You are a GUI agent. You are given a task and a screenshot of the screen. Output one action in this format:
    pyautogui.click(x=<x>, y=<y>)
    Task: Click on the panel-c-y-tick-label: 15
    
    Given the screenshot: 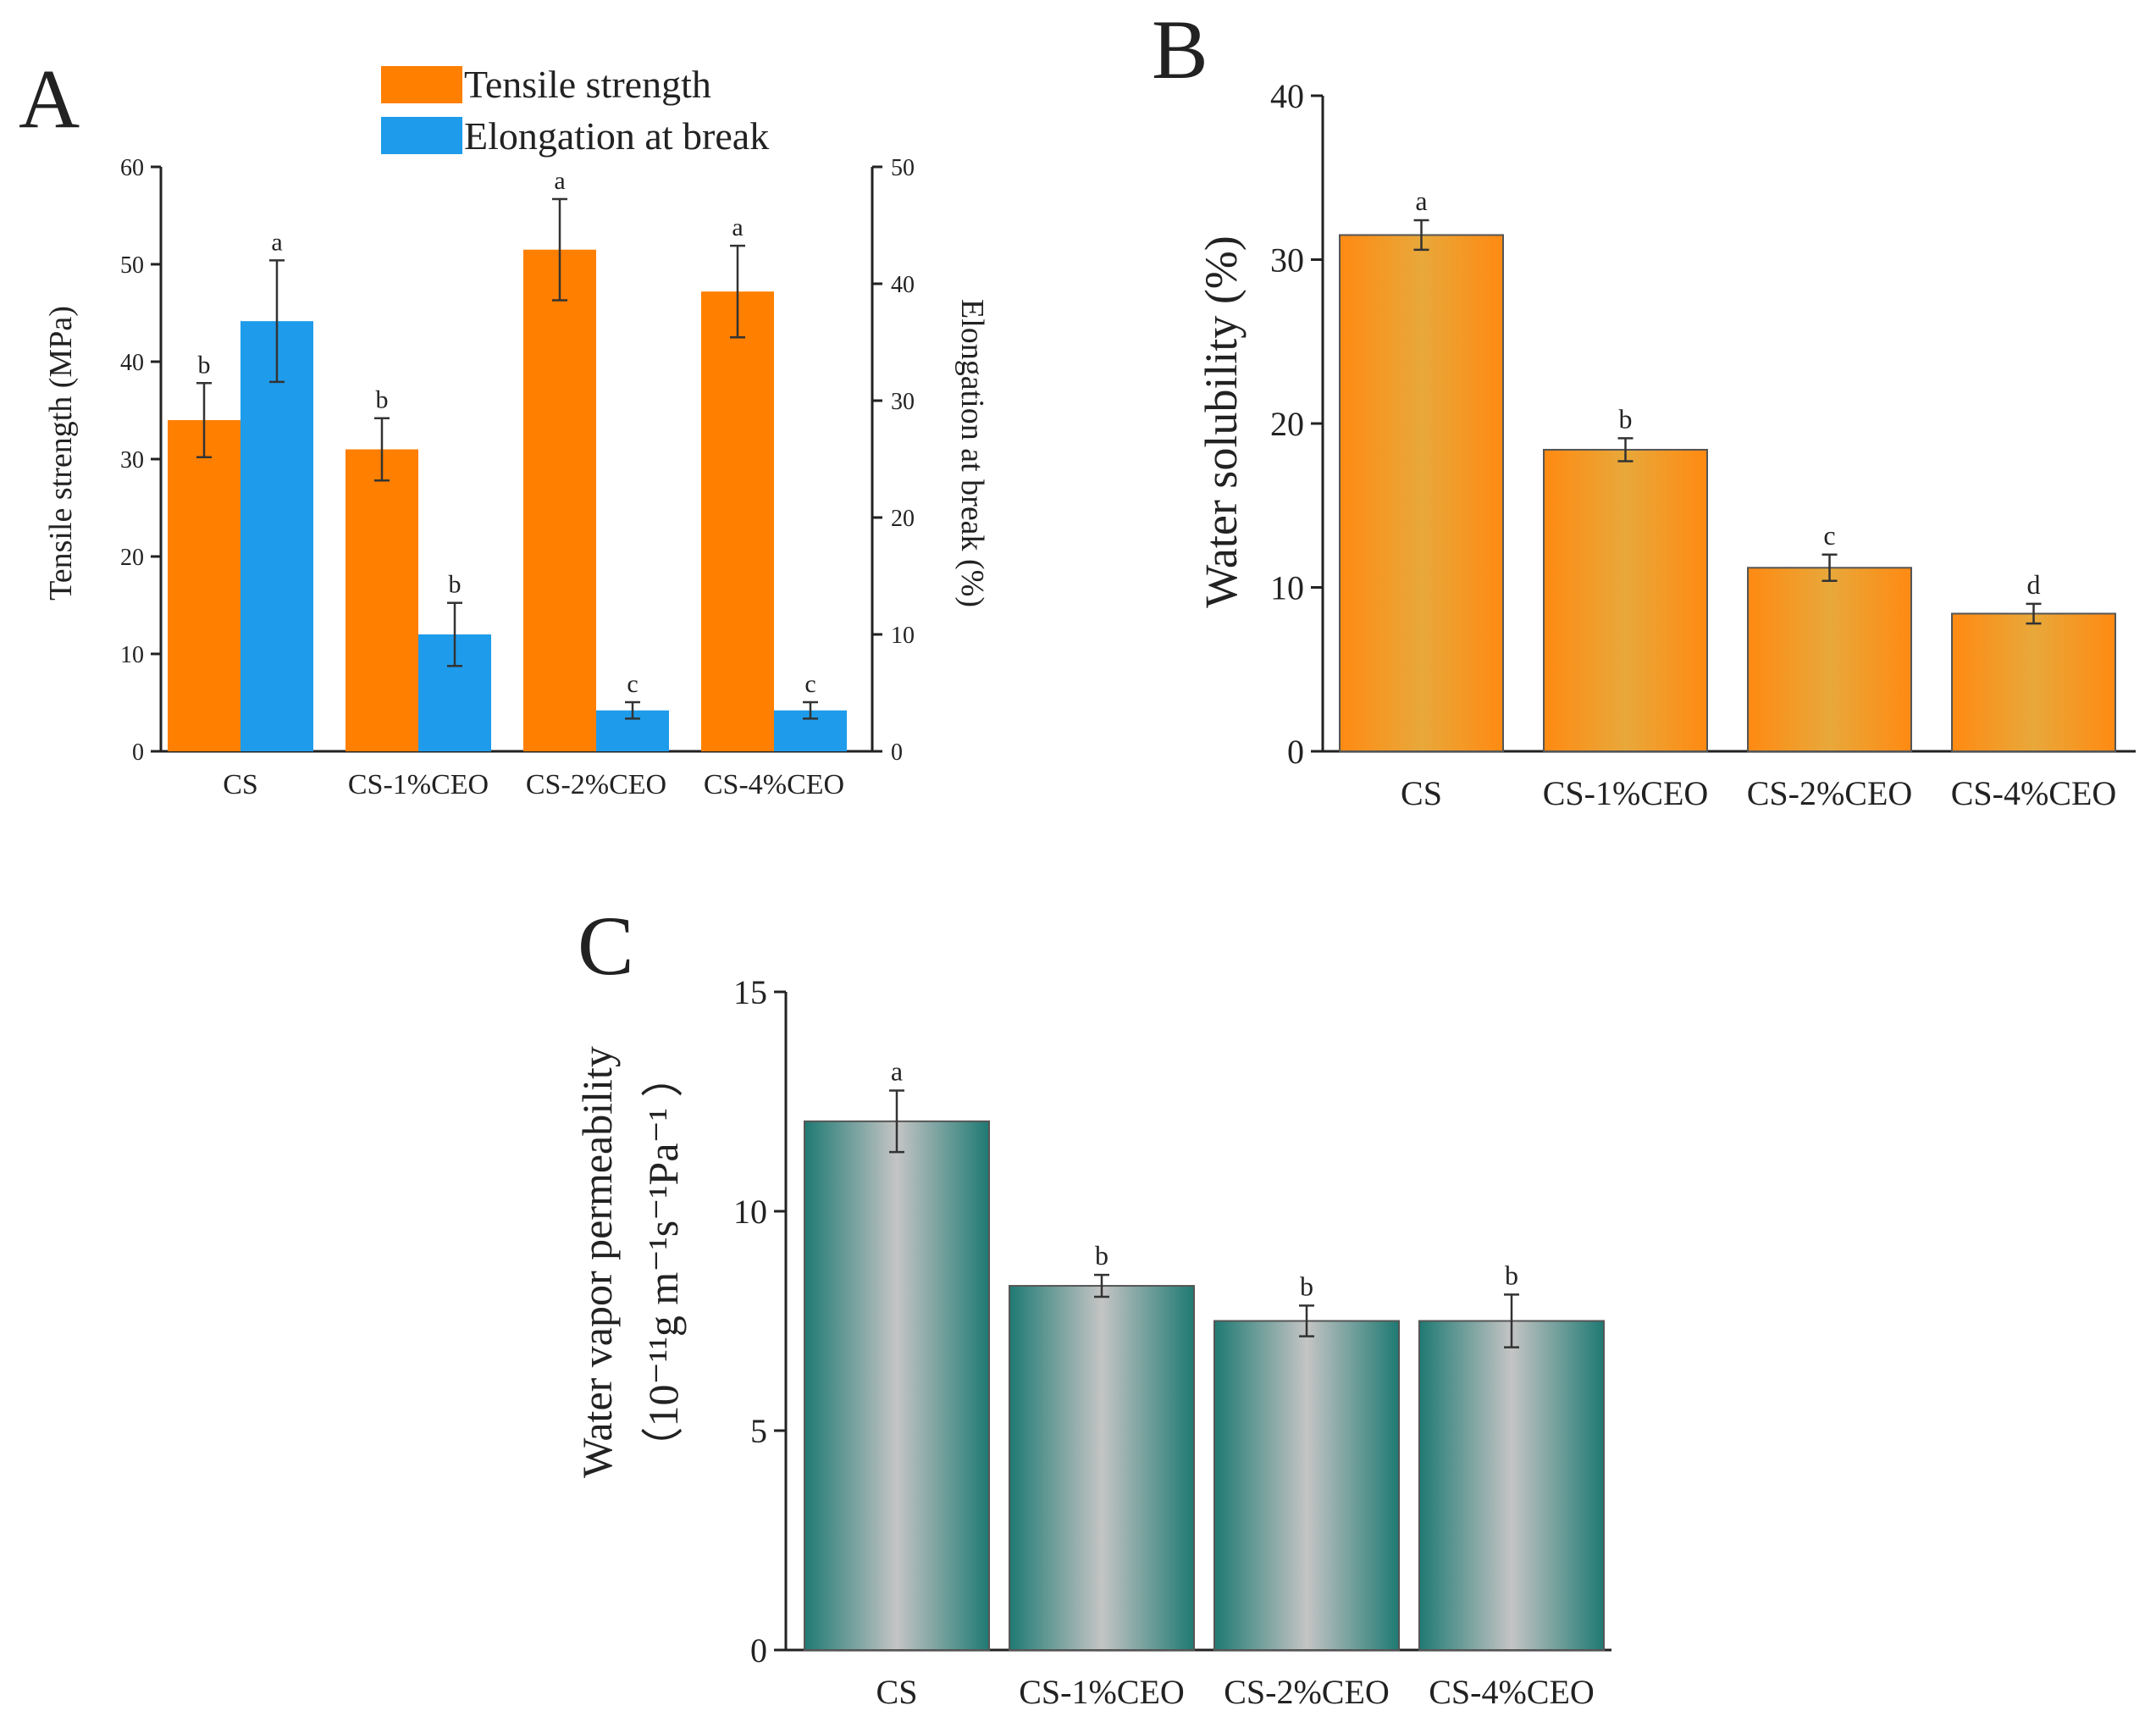 What is the action you would take?
    pyautogui.click(x=750, y=992)
    